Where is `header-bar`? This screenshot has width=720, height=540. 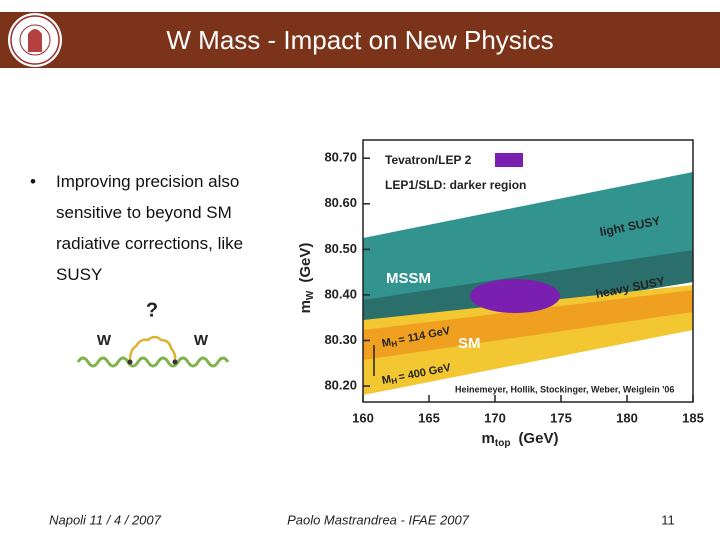 header-bar is located at coordinates (360, 40).